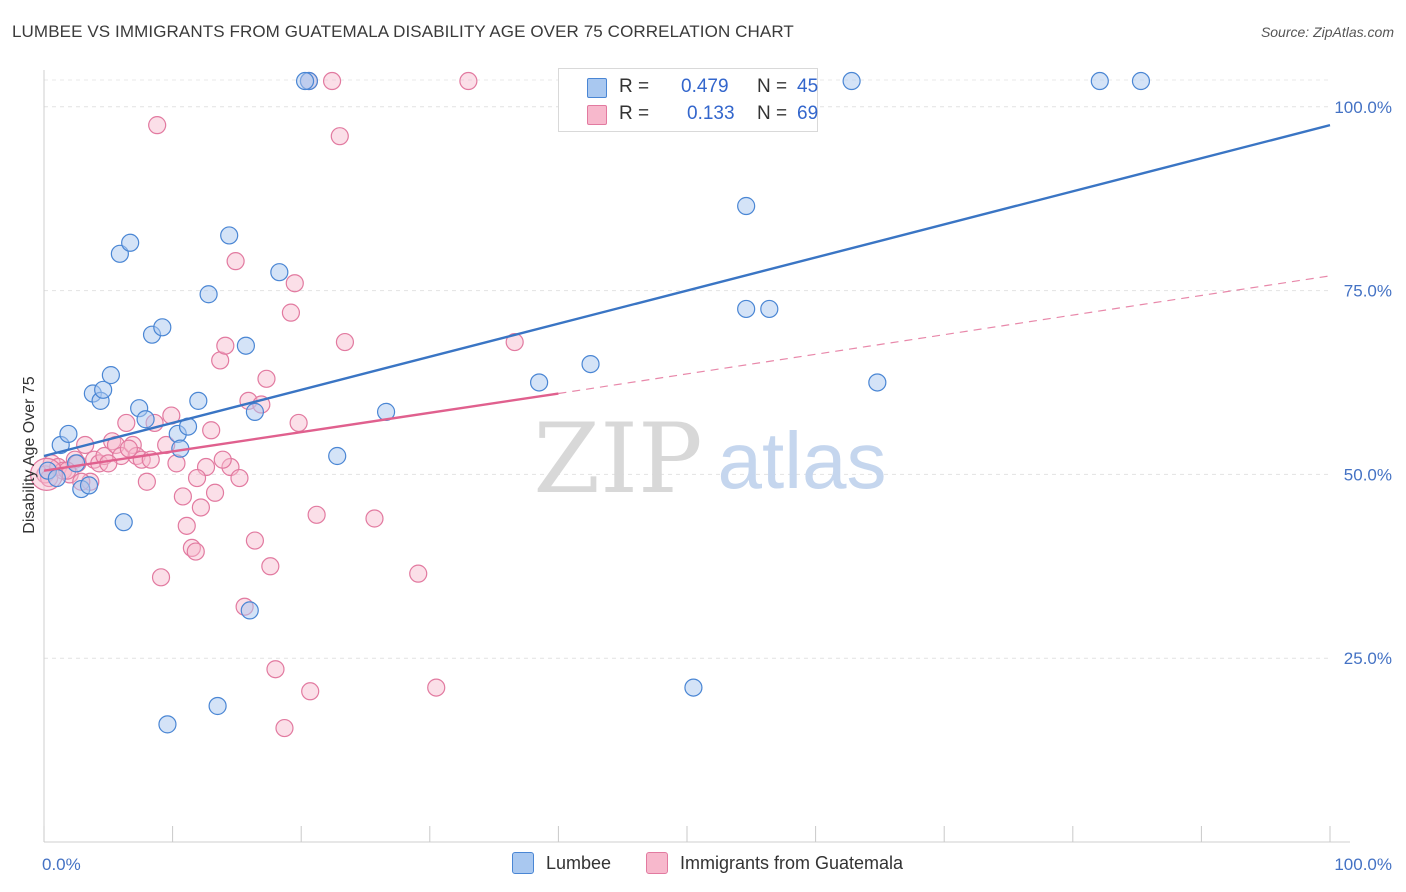 This screenshot has height=892, width=1406. What do you see at coordinates (597, 115) in the screenshot?
I see `legend-swatch-guatemala` at bounding box center [597, 115].